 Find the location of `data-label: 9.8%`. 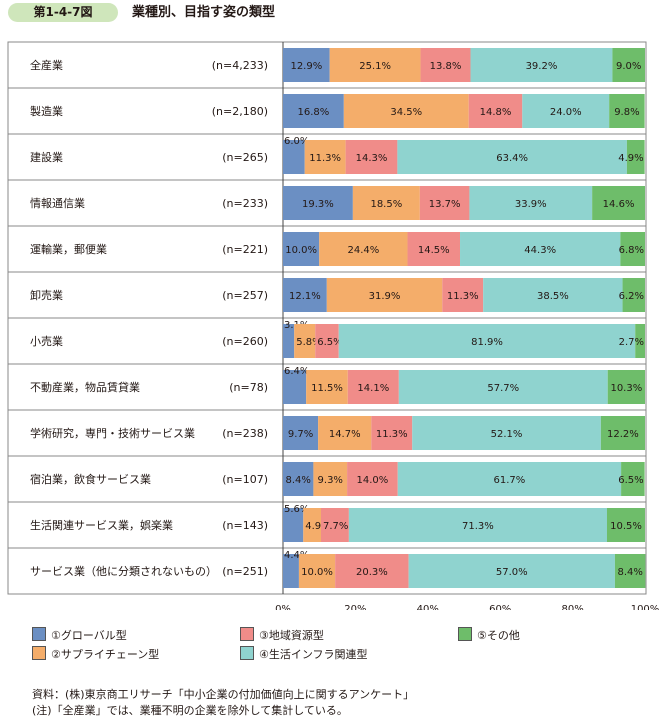

data-label: 9.8% is located at coordinates (626, 112).